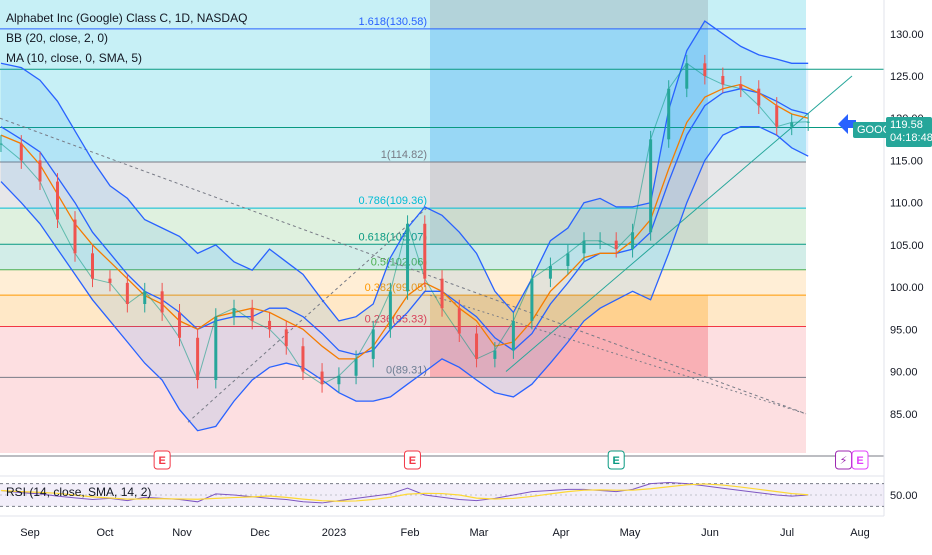 Image resolution: width=932 pixels, height=555 pixels. I want to click on price-axis-bg, so click(908, 275).